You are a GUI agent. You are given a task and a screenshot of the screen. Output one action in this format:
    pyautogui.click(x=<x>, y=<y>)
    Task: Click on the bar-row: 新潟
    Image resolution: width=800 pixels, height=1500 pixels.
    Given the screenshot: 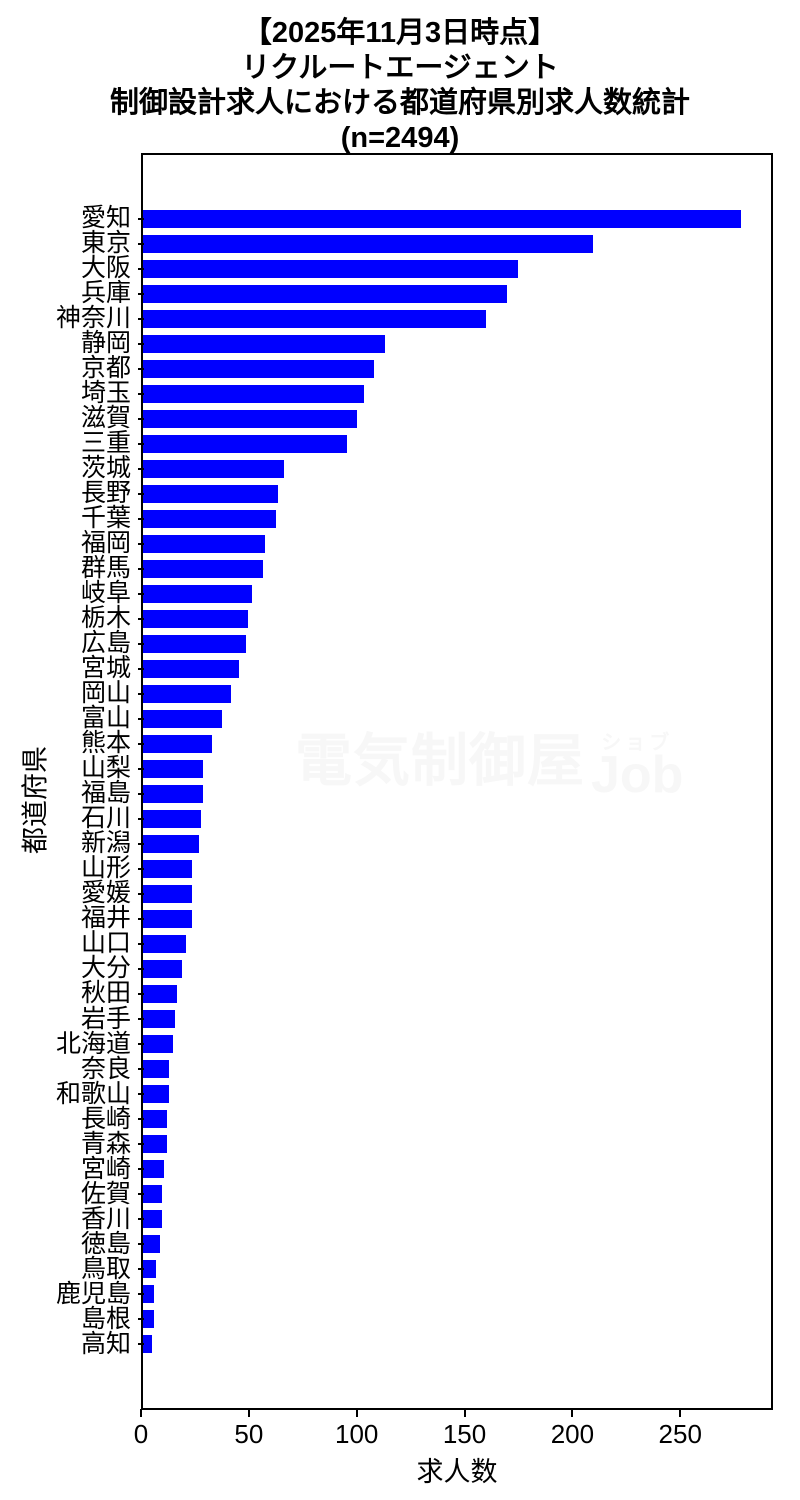 What is the action you would take?
    pyautogui.click(x=426, y=843)
    